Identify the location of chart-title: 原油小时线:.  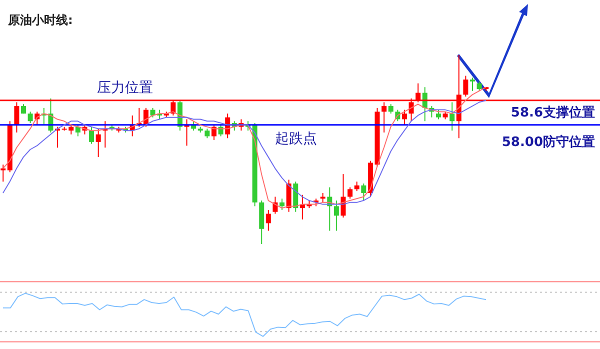
(40, 20).